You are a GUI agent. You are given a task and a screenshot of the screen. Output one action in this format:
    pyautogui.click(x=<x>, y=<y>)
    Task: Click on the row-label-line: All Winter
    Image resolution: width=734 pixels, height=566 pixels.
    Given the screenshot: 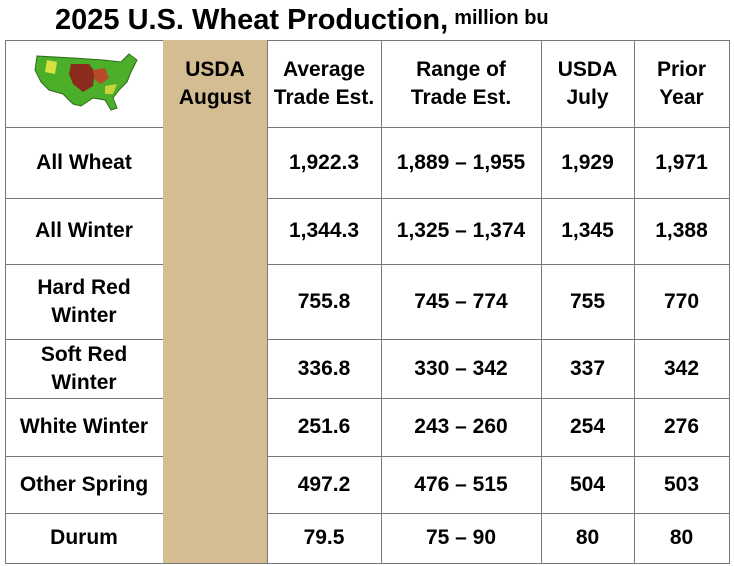 What is the action you would take?
    pyautogui.click(x=84, y=231)
    